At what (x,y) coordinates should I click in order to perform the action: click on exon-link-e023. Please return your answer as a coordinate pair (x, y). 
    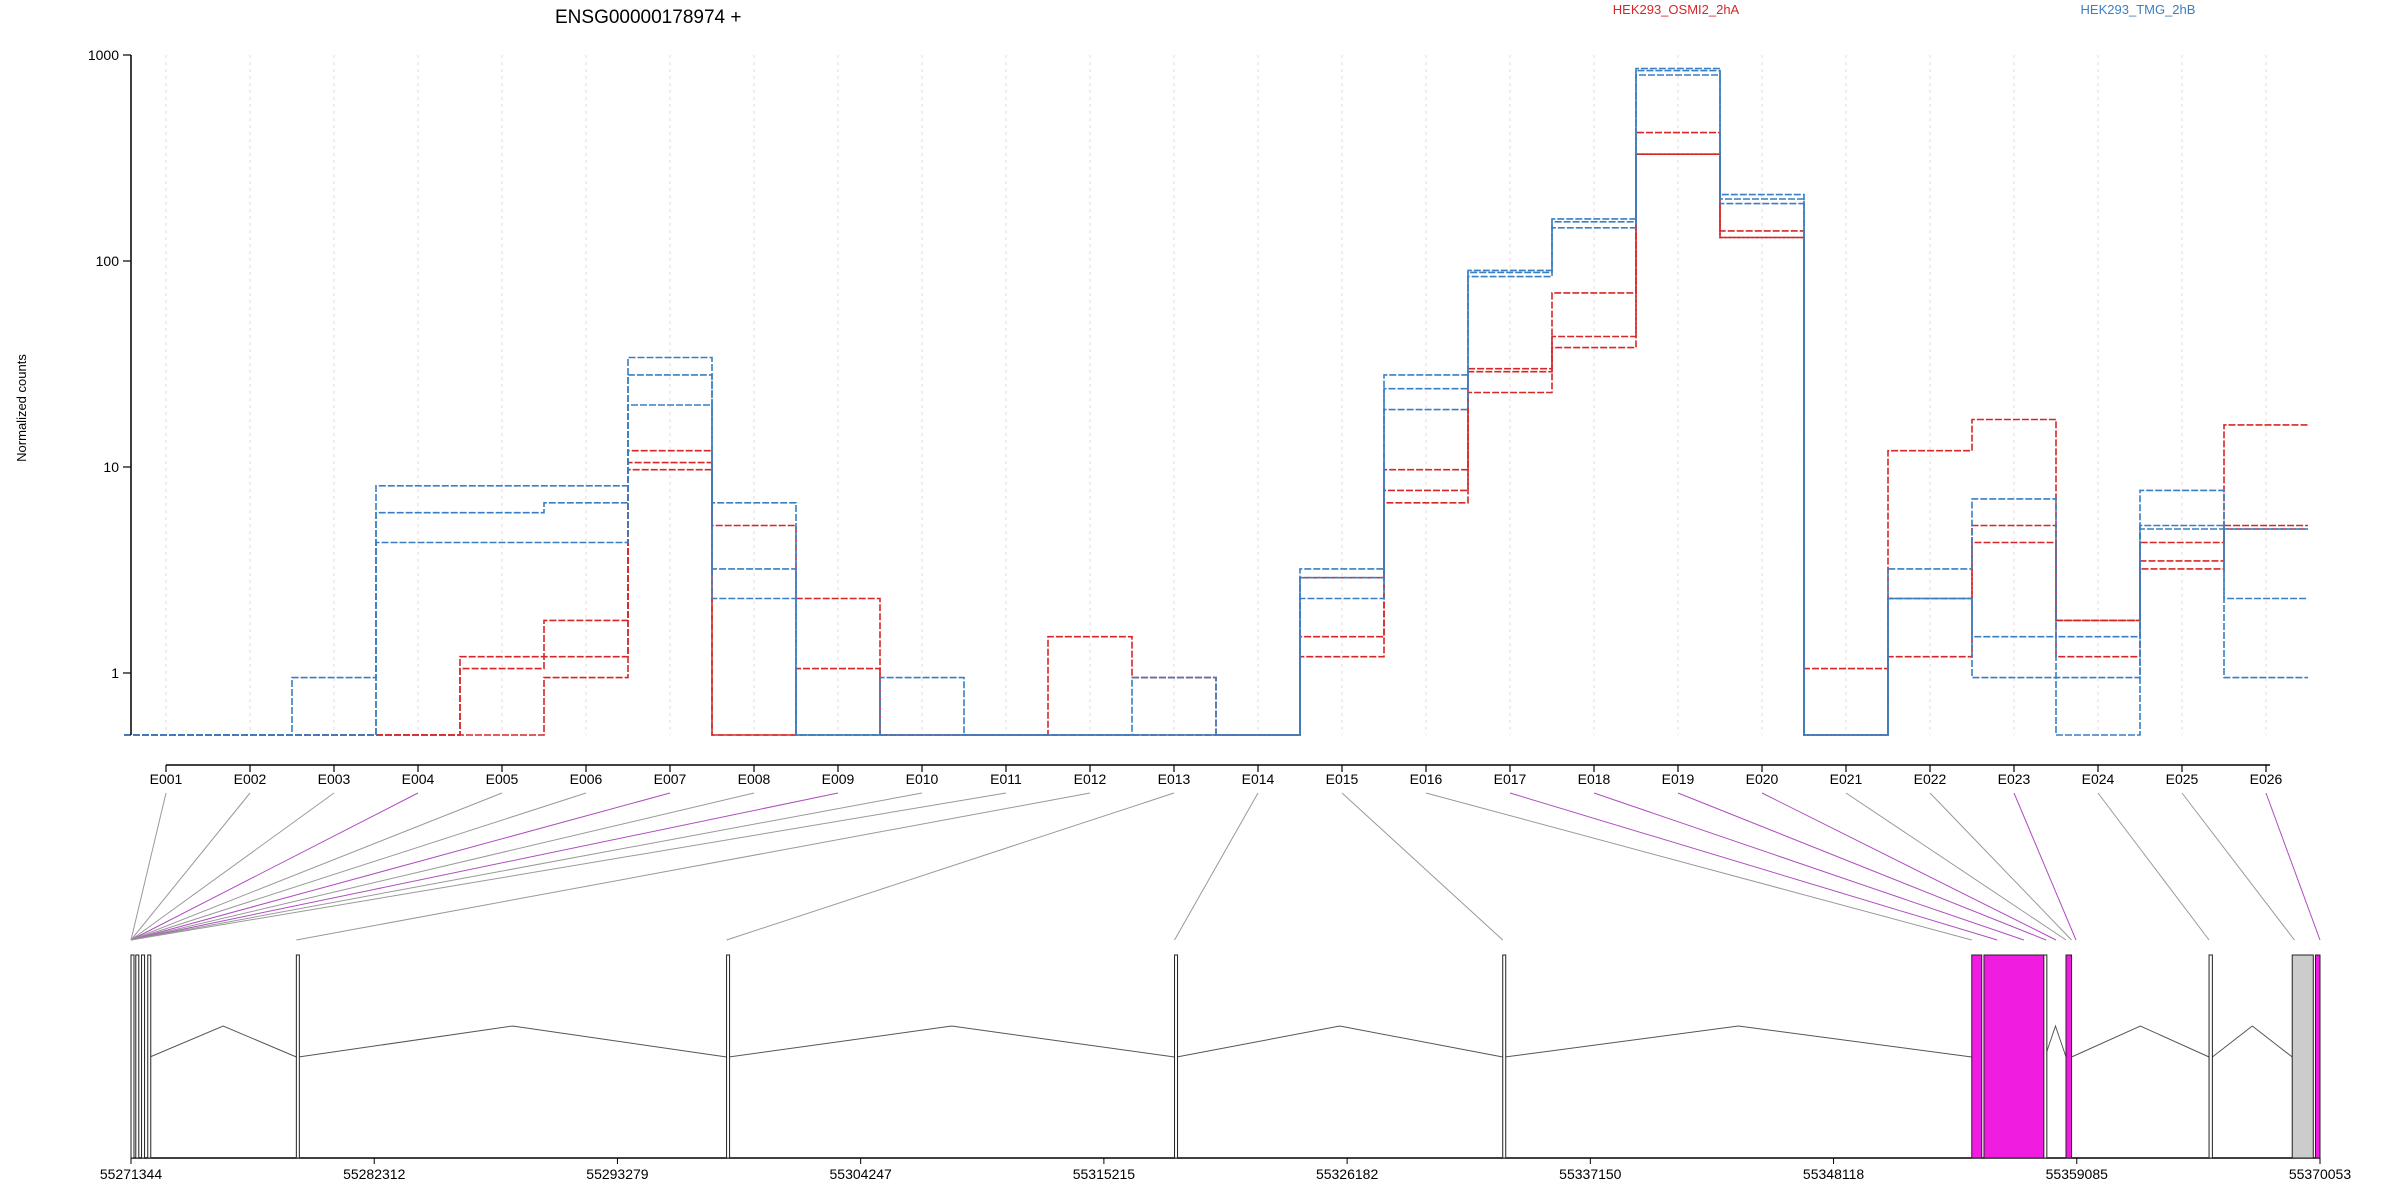
    Looking at the image, I should click on (2045, 866).